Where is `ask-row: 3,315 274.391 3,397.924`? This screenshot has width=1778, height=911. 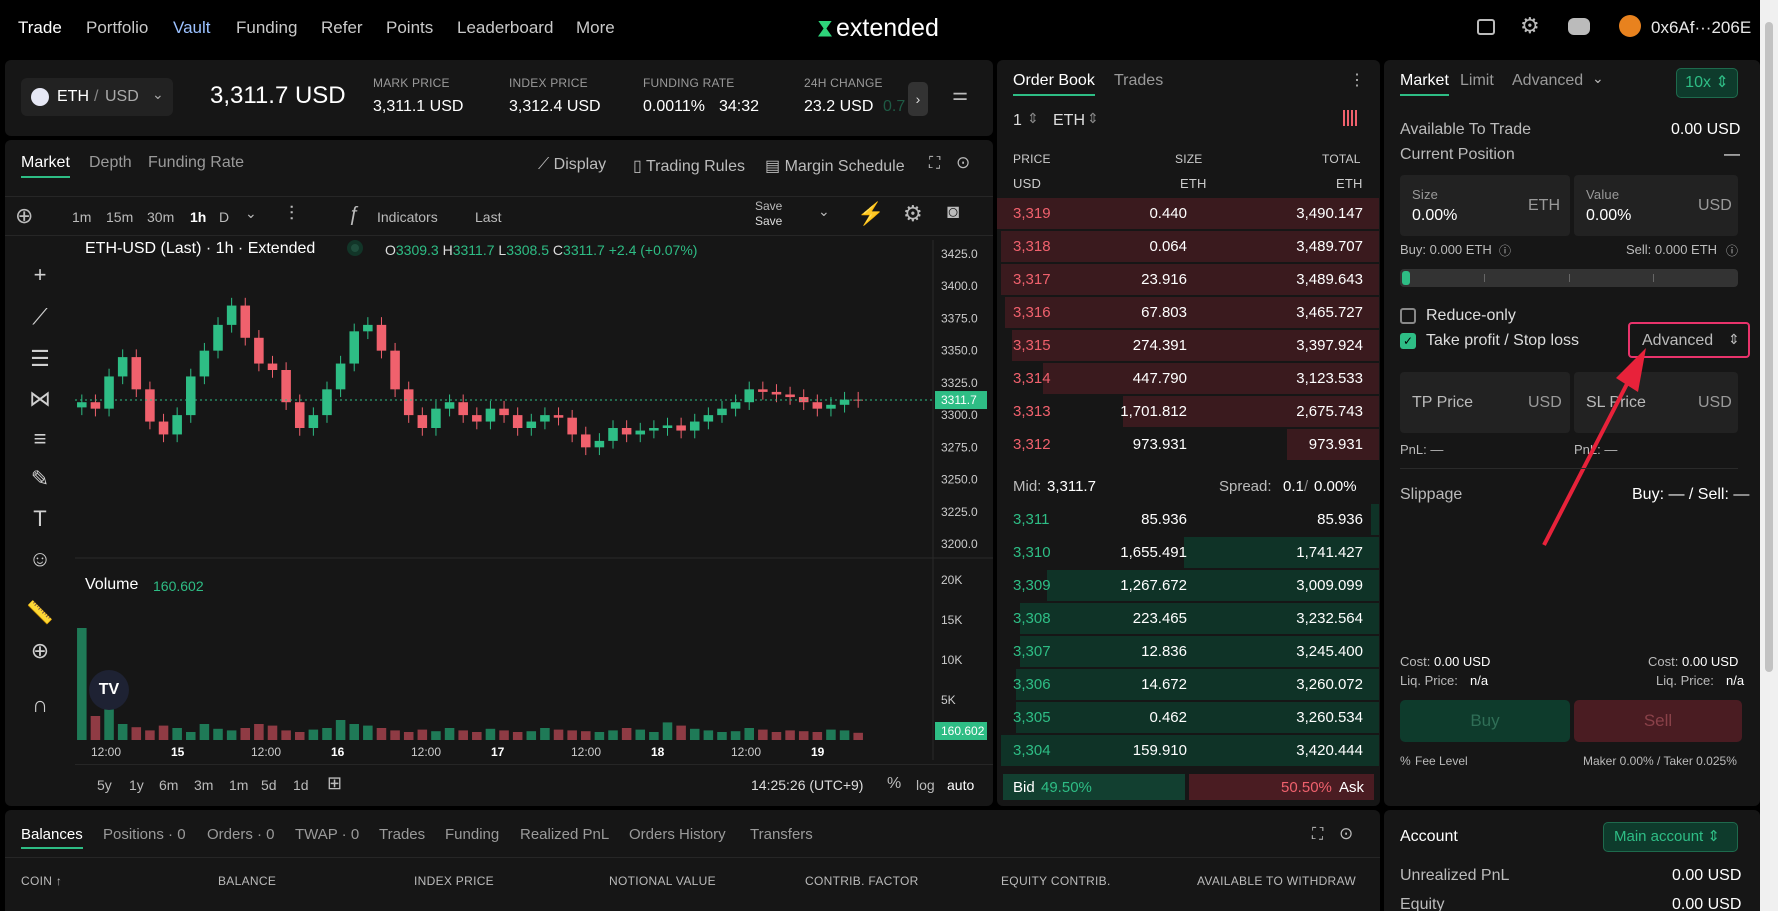 ask-row: 3,315 274.391 3,397.924 is located at coordinates (1188, 345).